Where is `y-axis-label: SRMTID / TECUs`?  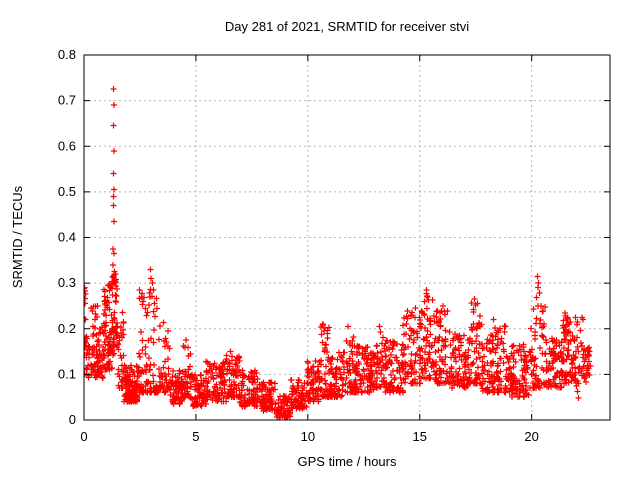 y-axis-label: SRMTID / TECUs is located at coordinates (17, 236).